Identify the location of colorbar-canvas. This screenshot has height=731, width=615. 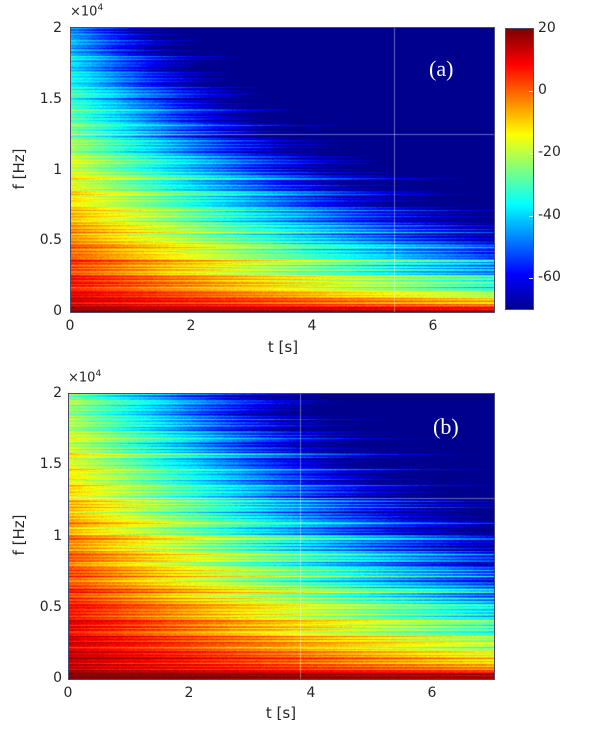
(519, 169).